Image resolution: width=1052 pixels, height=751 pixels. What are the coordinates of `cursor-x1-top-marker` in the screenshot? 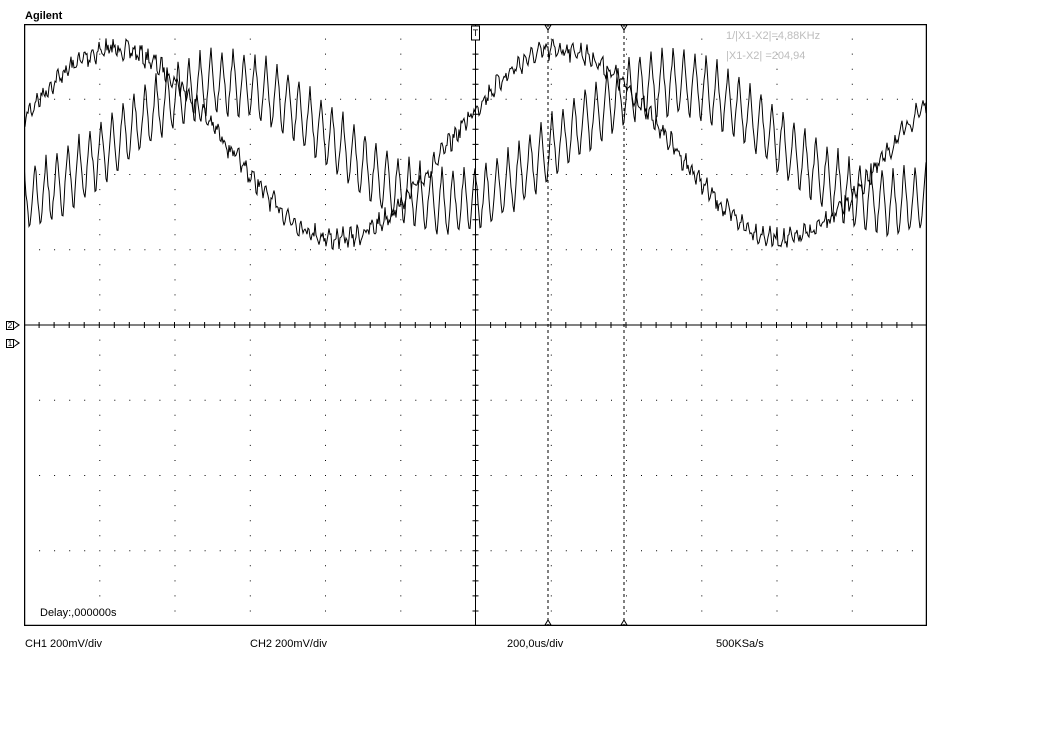 It's located at (548, 27).